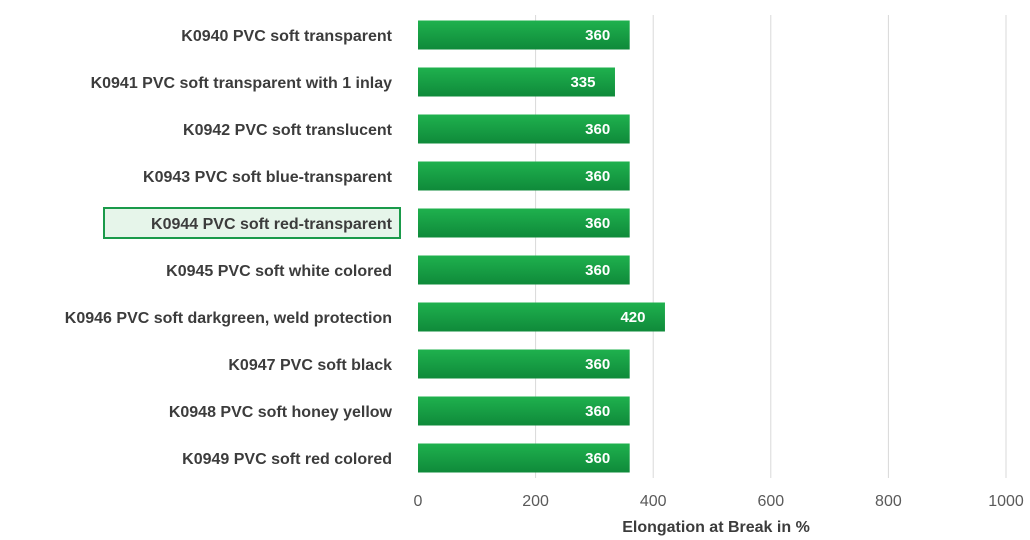 The height and width of the screenshot is (540, 1030). Describe the element at coordinates (632, 317) in the screenshot. I see `data-label-7: 420` at that location.